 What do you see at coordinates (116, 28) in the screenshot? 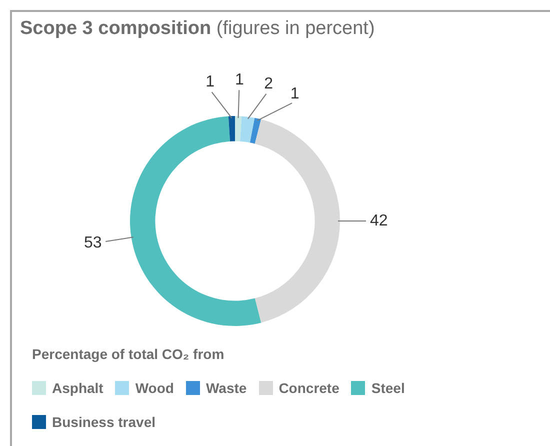
I see `chart-title: Scope 3 composition` at bounding box center [116, 28].